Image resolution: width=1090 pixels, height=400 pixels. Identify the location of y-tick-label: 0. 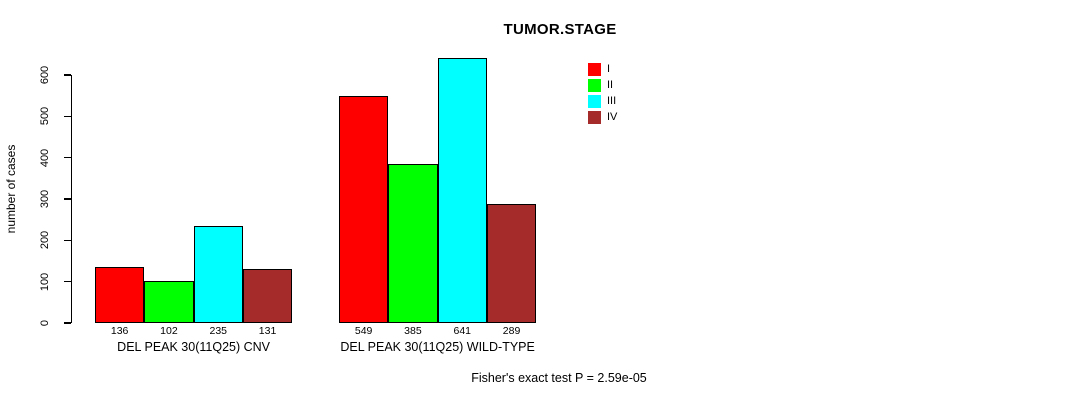
(45, 323).